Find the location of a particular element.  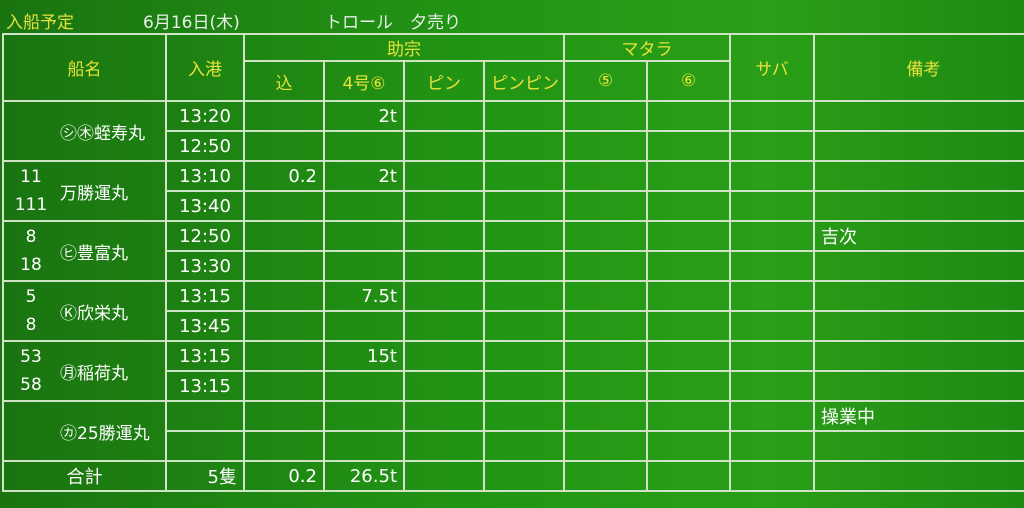

board-date: 6月16日(木) is located at coordinates (191, 23).